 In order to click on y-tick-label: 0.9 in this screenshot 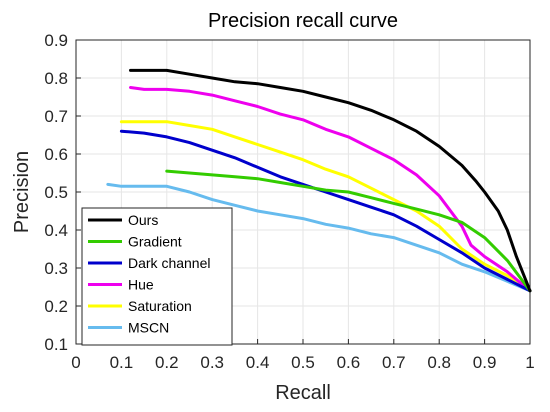, I will do `click(56, 40)`.